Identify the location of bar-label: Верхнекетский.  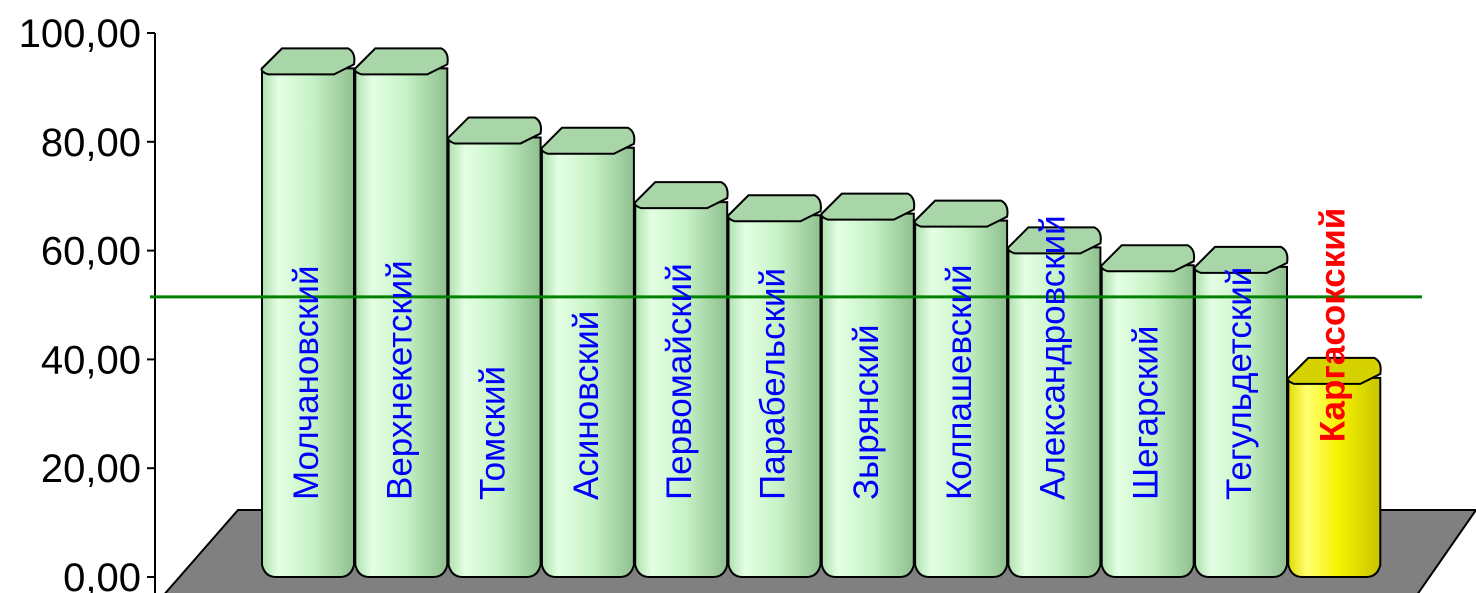
(399, 380).